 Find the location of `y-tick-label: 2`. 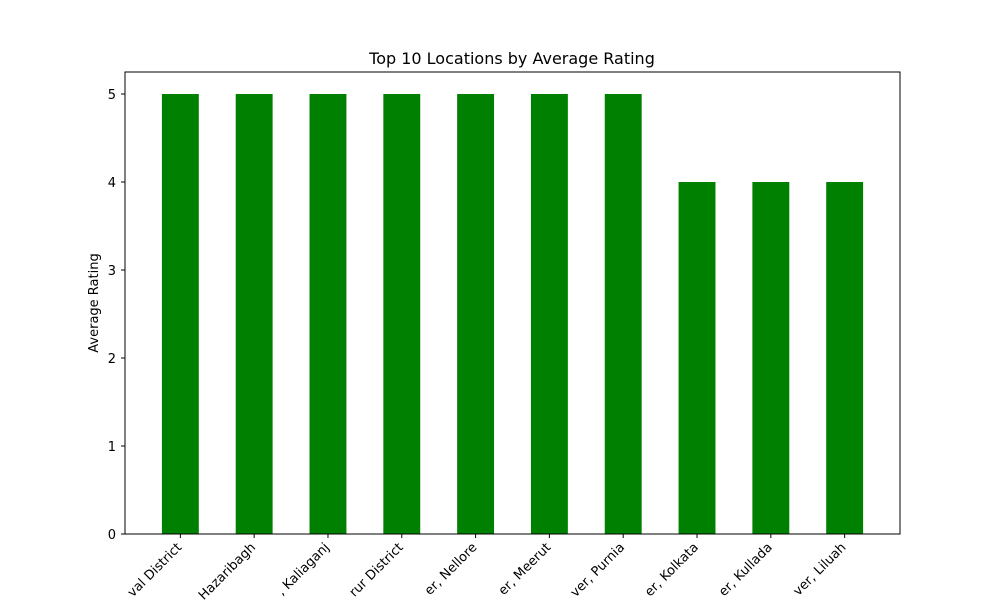

y-tick-label: 2 is located at coordinates (112, 359).